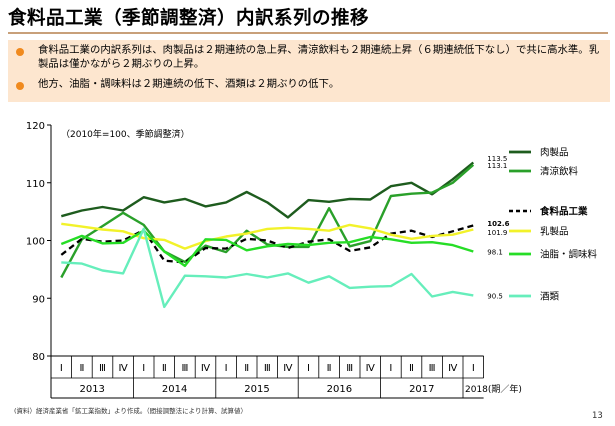 The width and height of the screenshot is (615, 426). I want to click on x-year-label: 2018(期／年), so click(493, 389).